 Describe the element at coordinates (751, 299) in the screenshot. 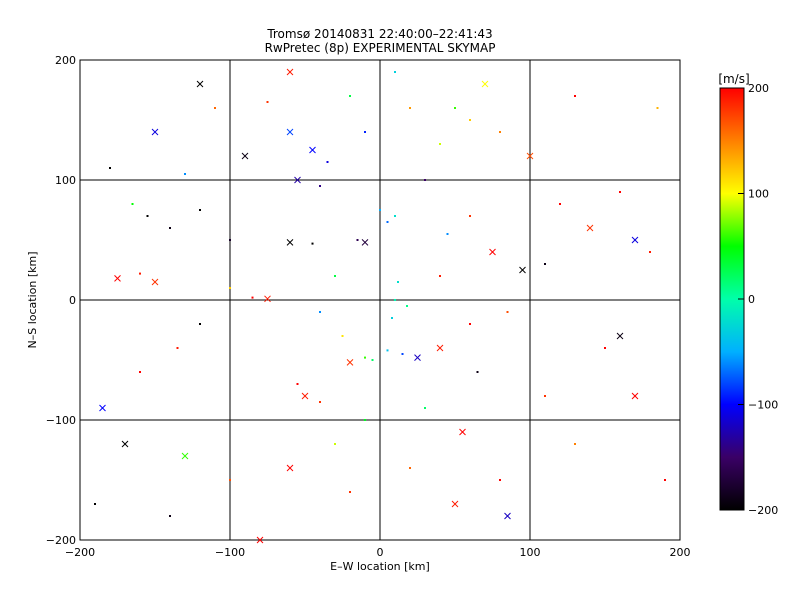

I see `colorbar-tick-label: 0` at that location.